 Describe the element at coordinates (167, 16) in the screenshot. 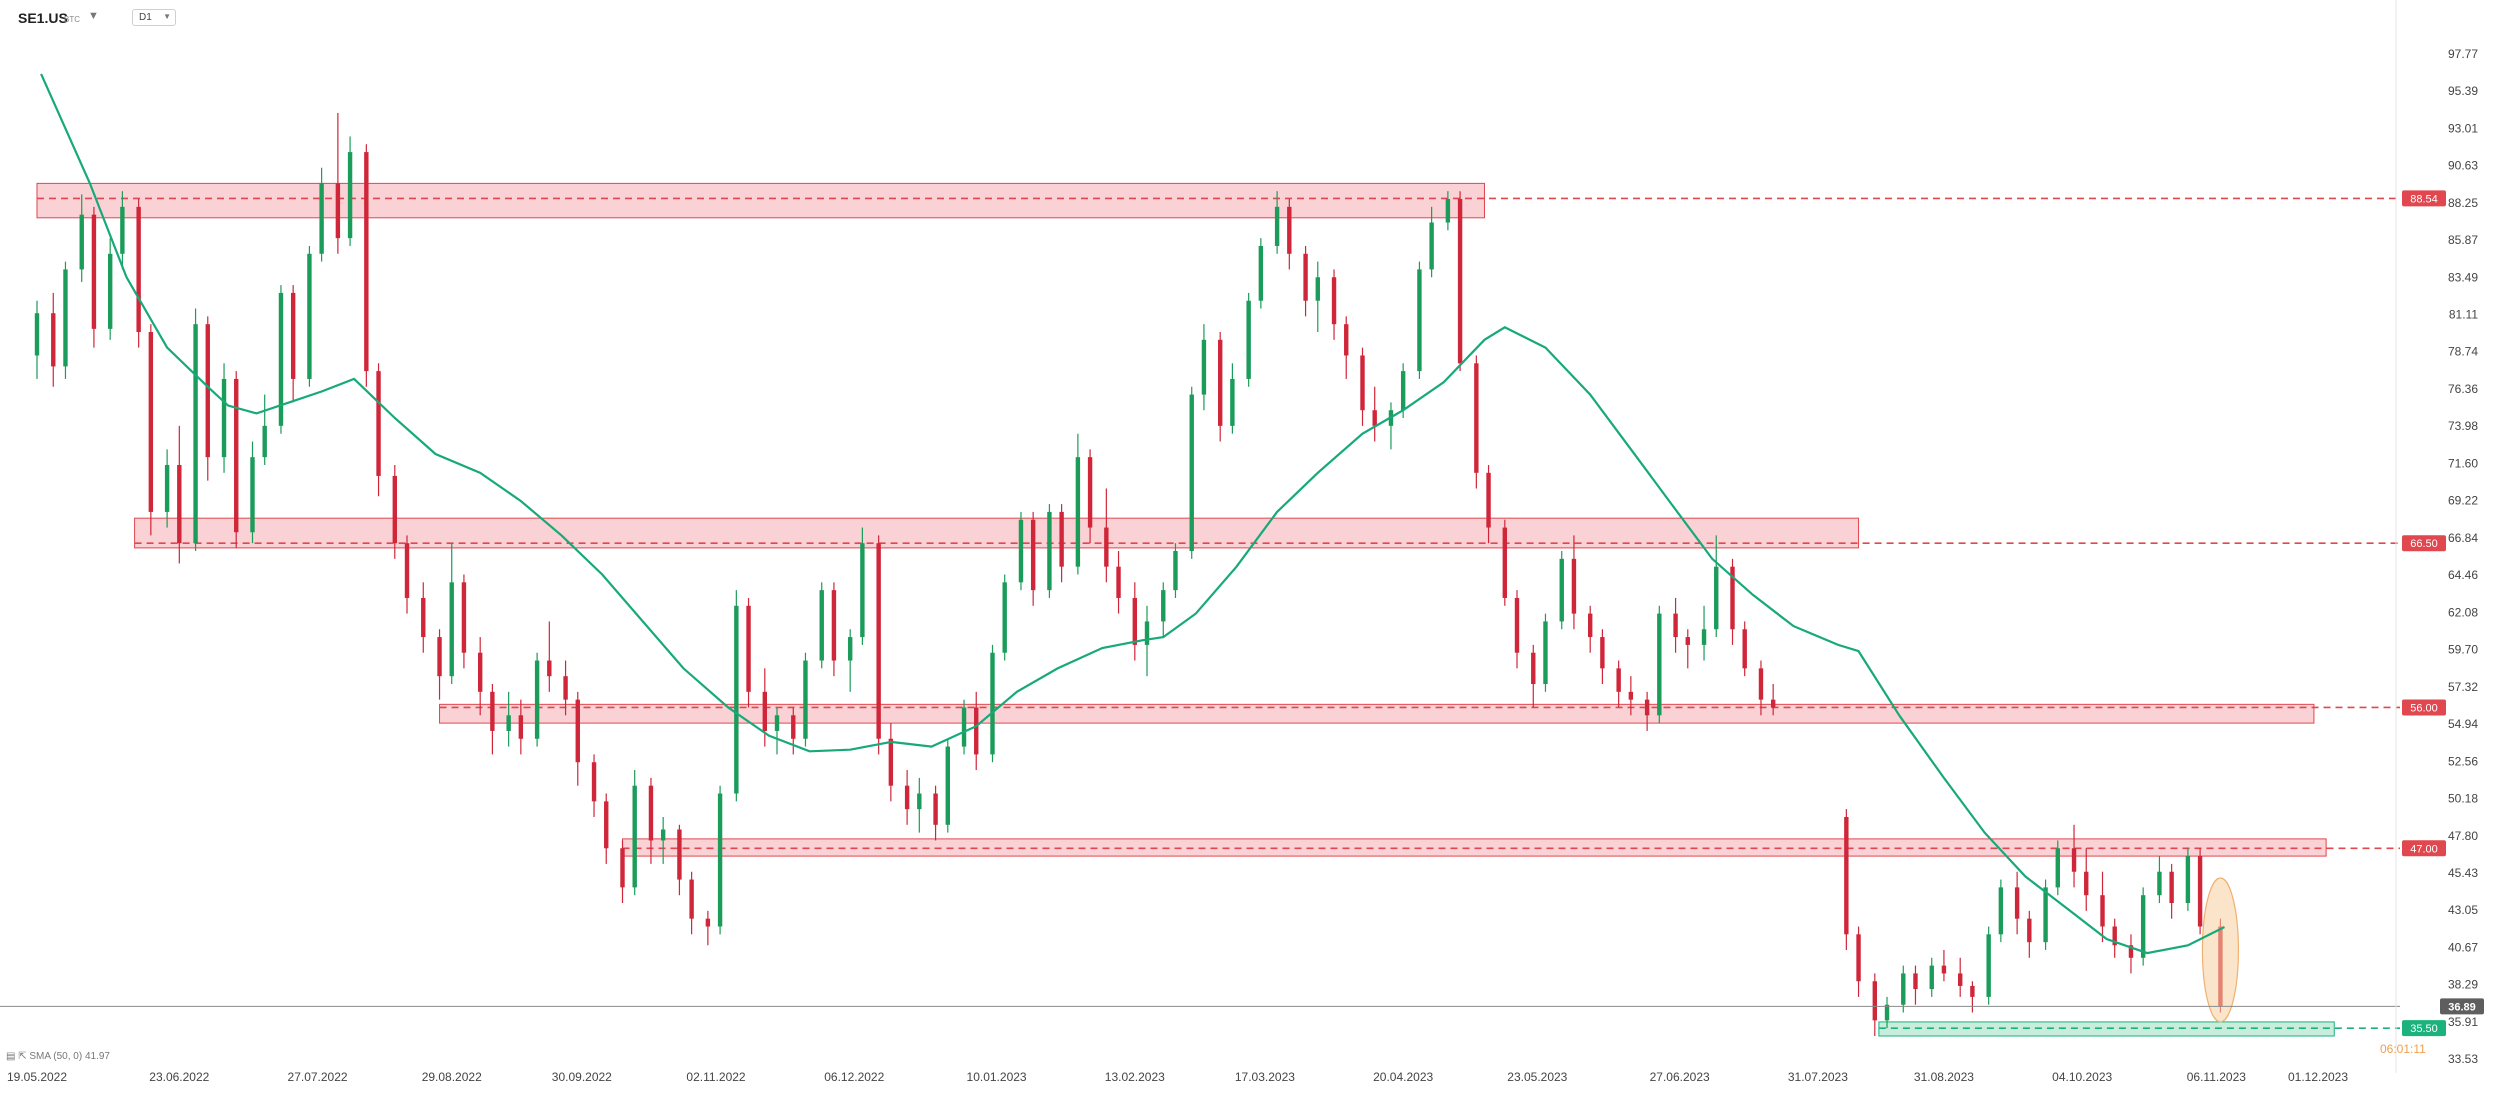

I see `chevron-down-icon: ▼` at that location.